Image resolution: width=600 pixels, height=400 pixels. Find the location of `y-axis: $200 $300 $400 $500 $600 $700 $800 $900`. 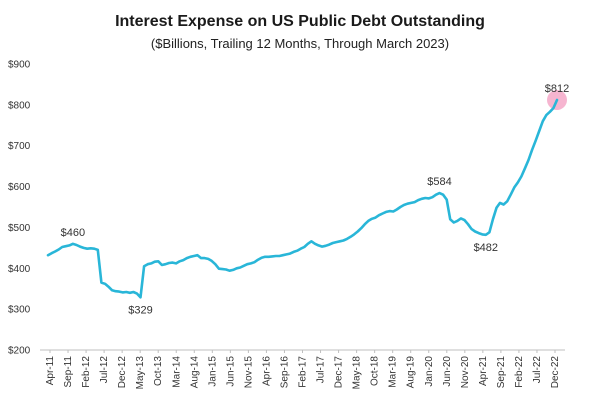

y-axis: $200 $300 $400 $500 $600 $700 $800 $900 is located at coordinates (19, 208).